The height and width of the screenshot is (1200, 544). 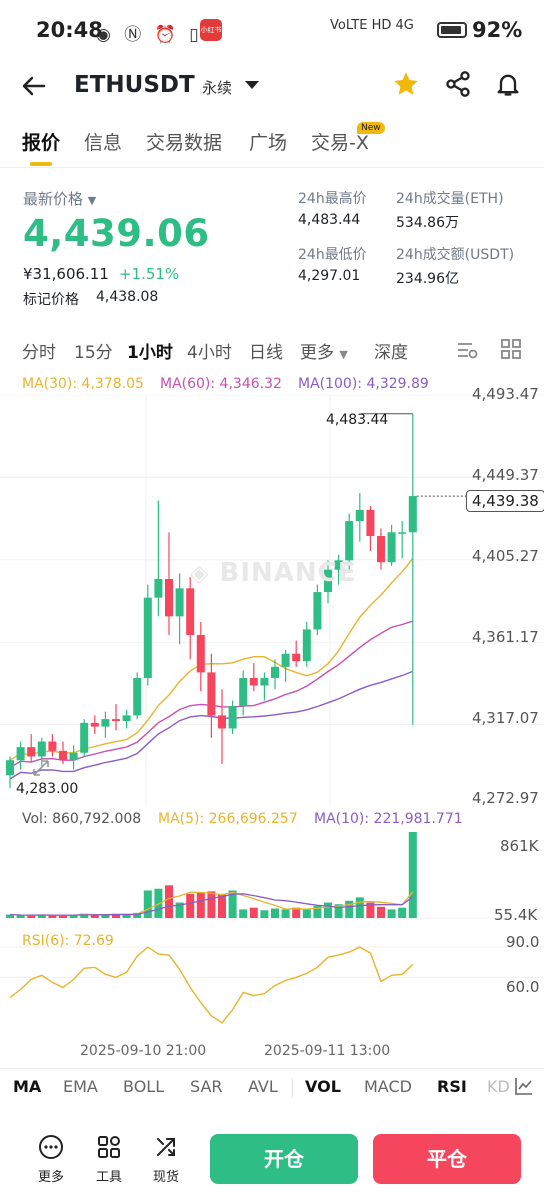 What do you see at coordinates (273, 573) in the screenshot?
I see `binance-watermark: ◈ BINANCE` at bounding box center [273, 573].